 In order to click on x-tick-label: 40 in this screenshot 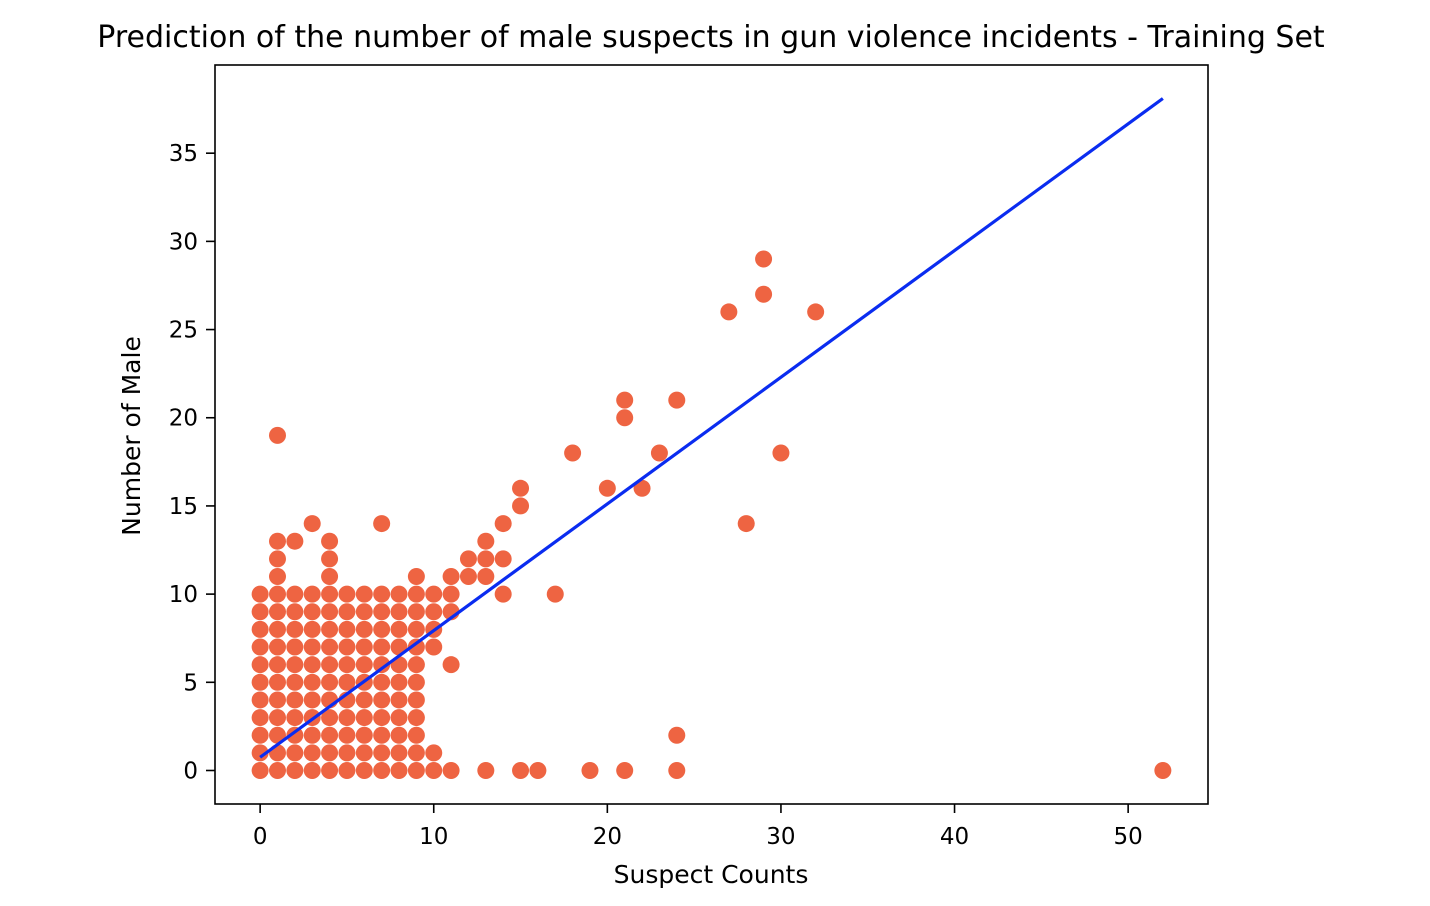, I will do `click(954, 837)`.